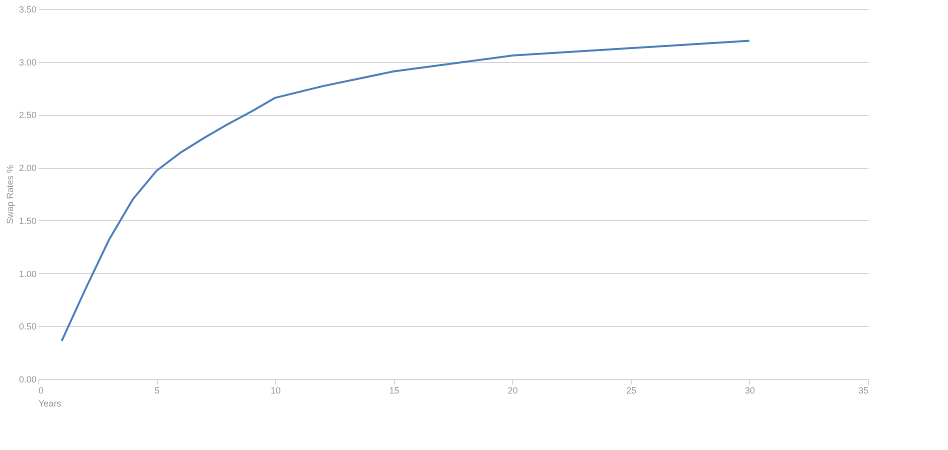 The height and width of the screenshot is (450, 948). I want to click on y-tick-label: 3.00, so click(27, 62).